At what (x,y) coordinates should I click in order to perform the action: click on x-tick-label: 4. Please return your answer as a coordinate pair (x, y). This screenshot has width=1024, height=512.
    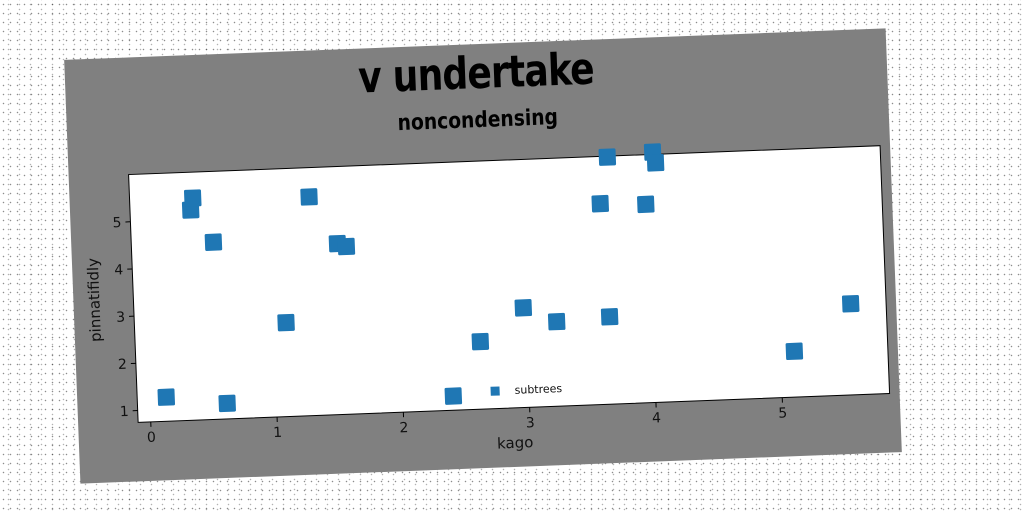
    Looking at the image, I should click on (657, 418).